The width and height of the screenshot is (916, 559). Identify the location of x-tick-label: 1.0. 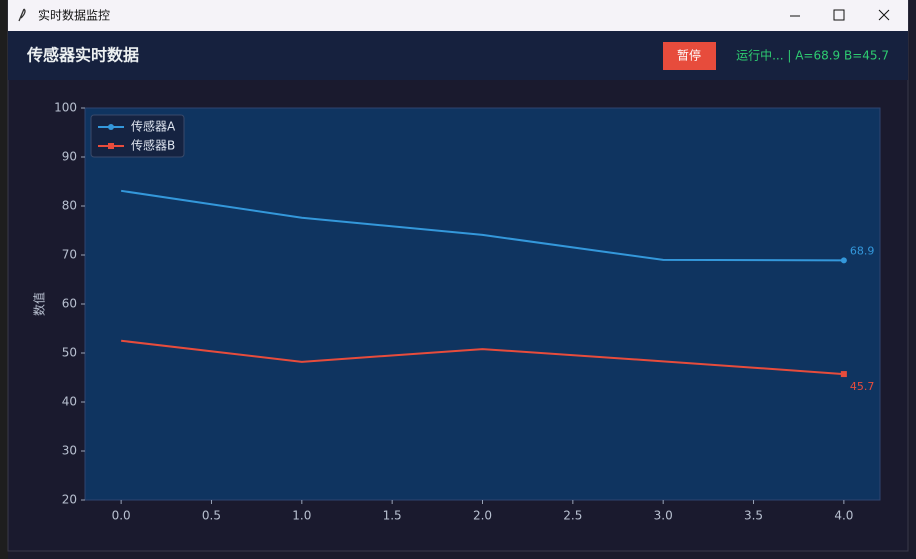
(301, 516).